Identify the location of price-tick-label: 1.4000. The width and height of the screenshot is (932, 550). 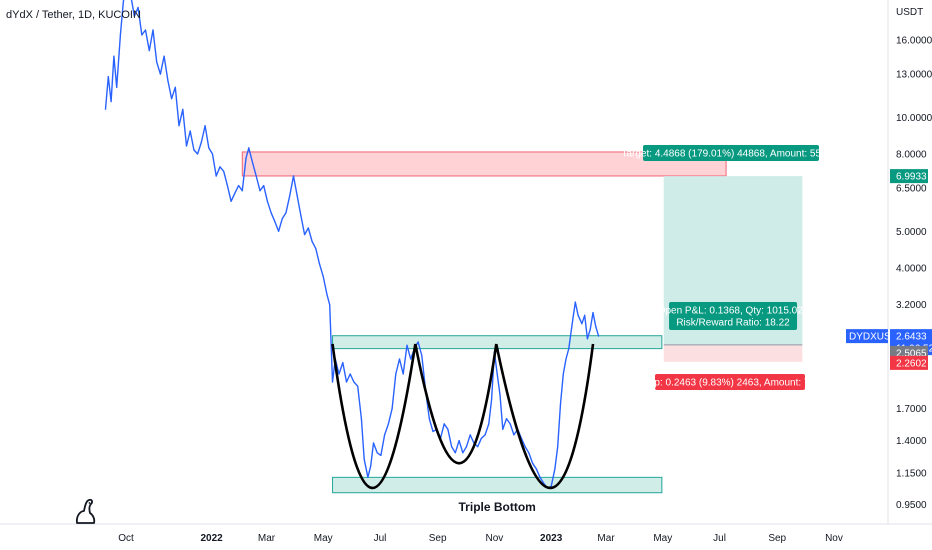
(911, 441).